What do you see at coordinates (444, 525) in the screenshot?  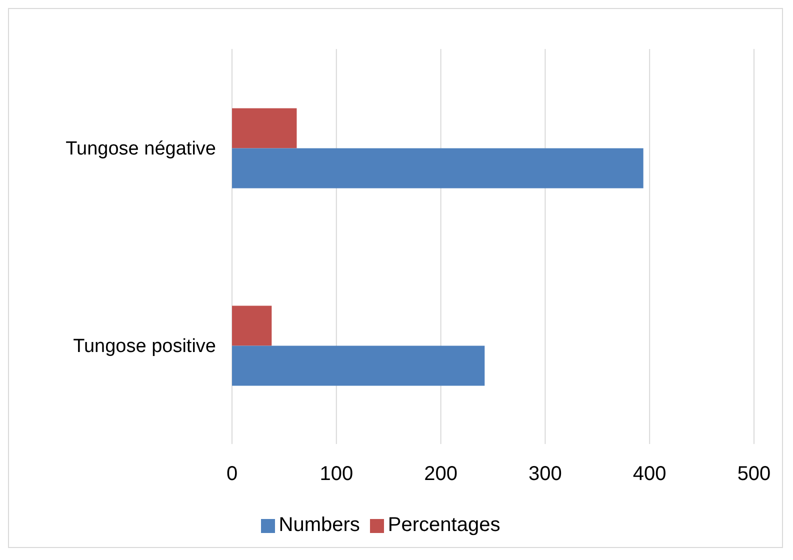 I see `legend-label: Percentages` at bounding box center [444, 525].